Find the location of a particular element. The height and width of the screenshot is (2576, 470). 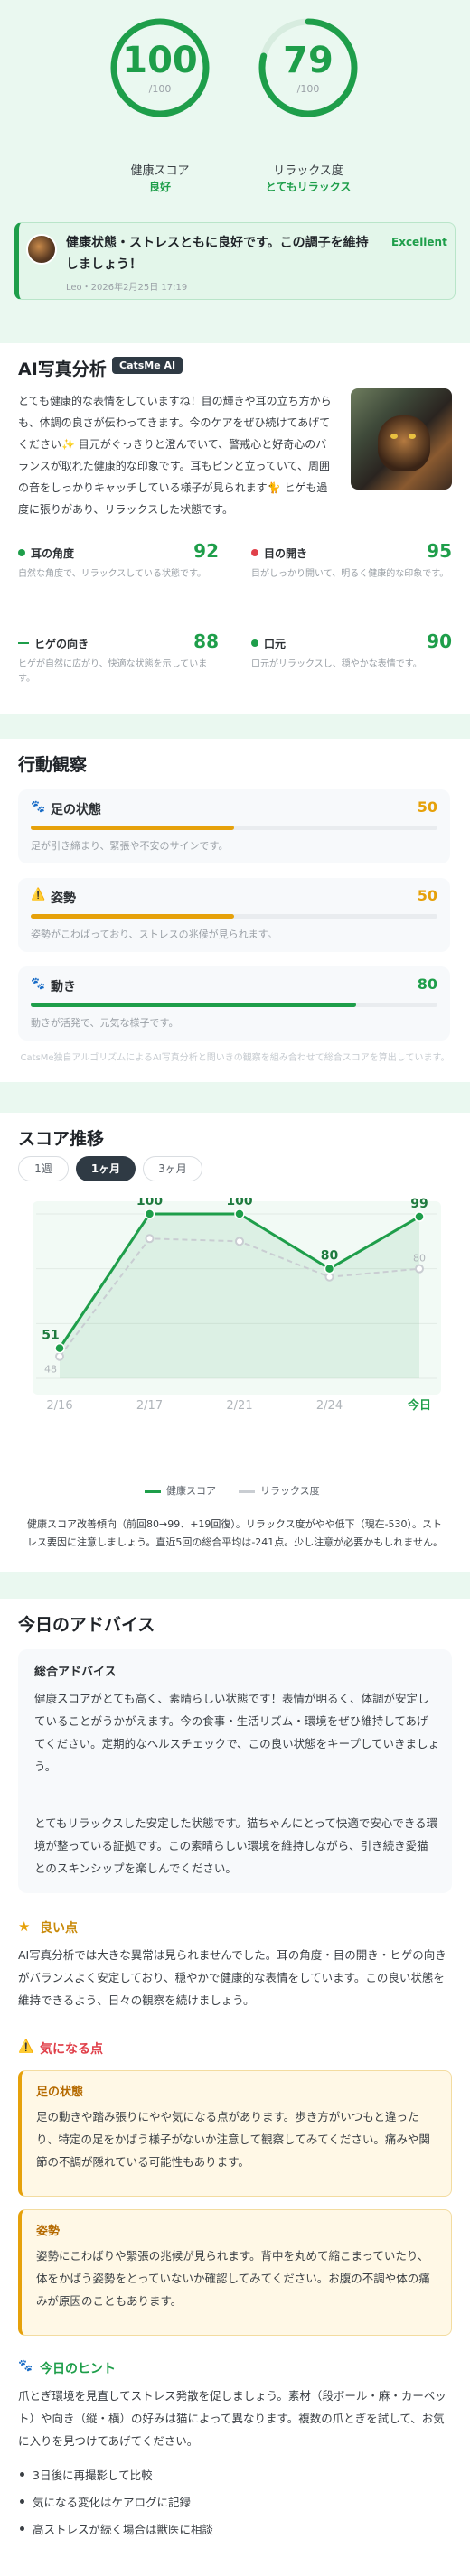

relax-data-label: 48 is located at coordinates (50, 1370).